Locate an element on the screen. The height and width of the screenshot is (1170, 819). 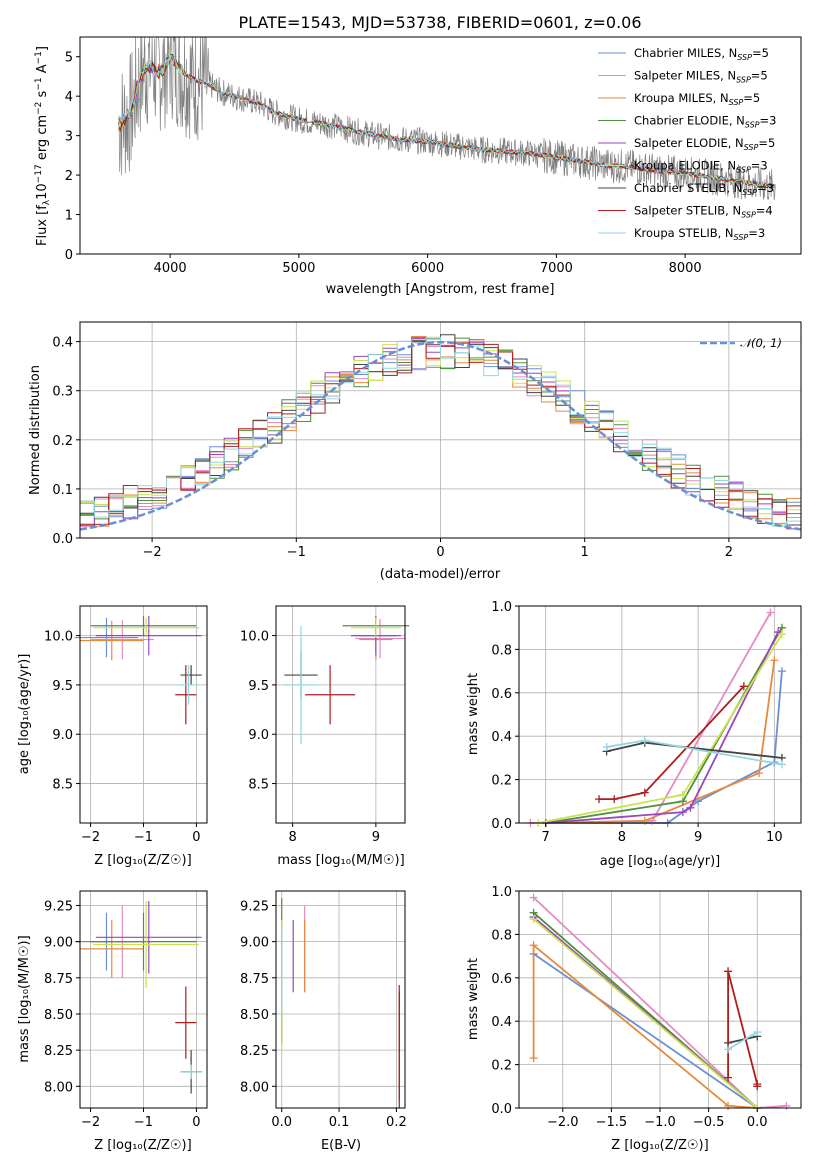
x-tick-label: −1.0 is located at coordinates (660, 1122).